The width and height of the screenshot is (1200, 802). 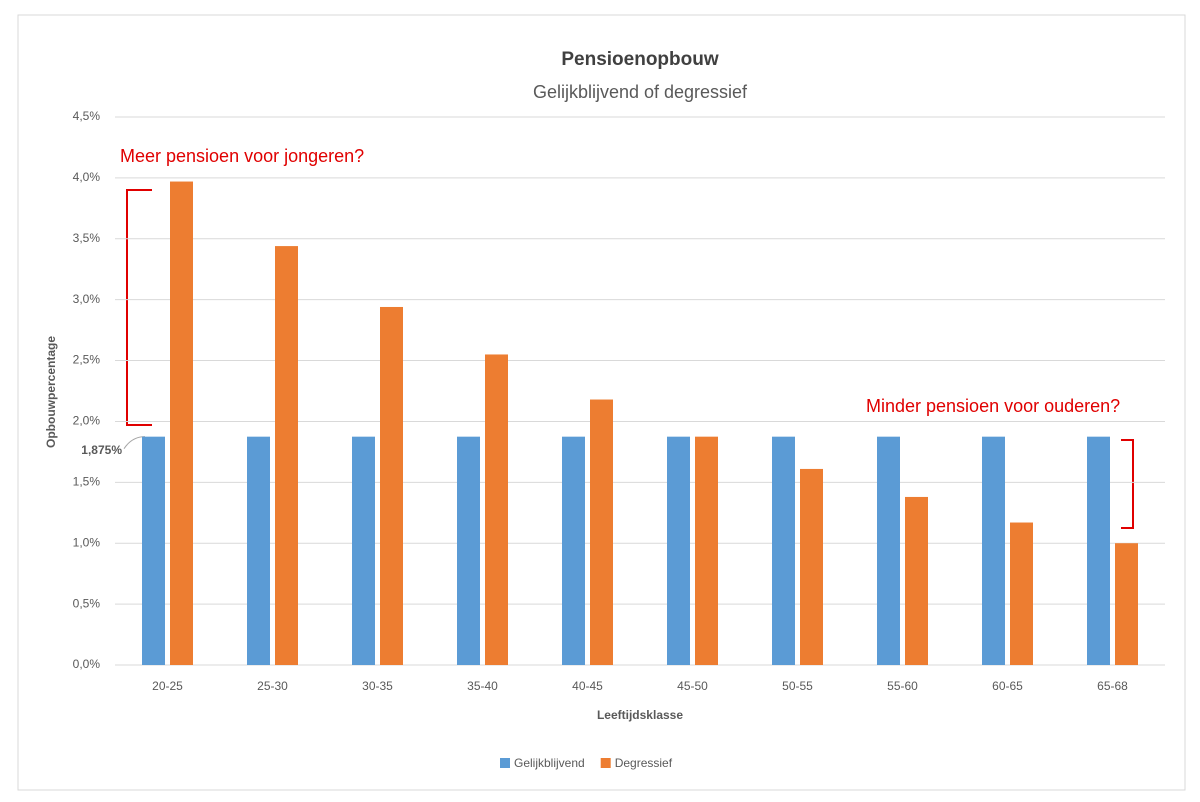 I want to click on y-tick-label: 2,5%, so click(x=87, y=360).